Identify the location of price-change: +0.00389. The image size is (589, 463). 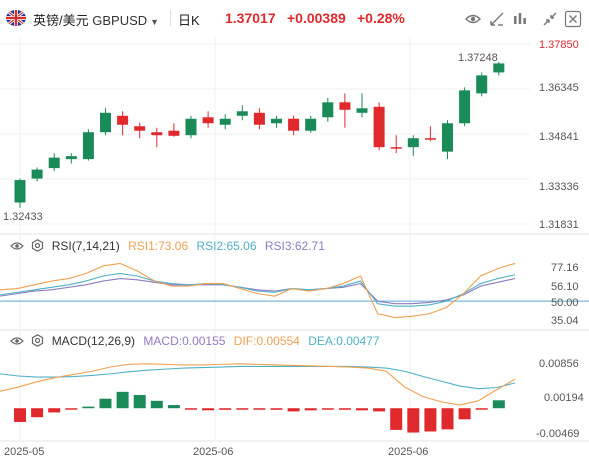
(316, 18).